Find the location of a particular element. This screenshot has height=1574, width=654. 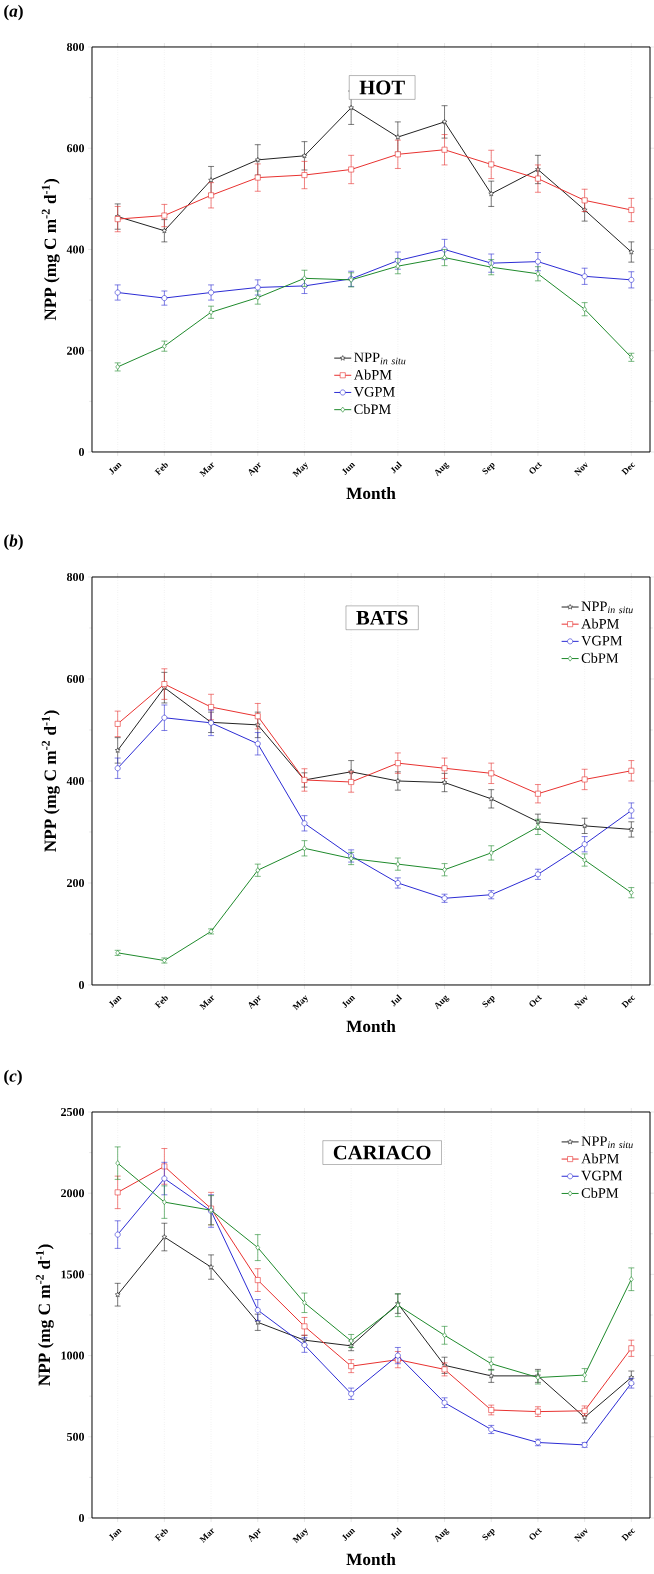

y-tick-label: 2000 is located at coordinates (72, 1193).